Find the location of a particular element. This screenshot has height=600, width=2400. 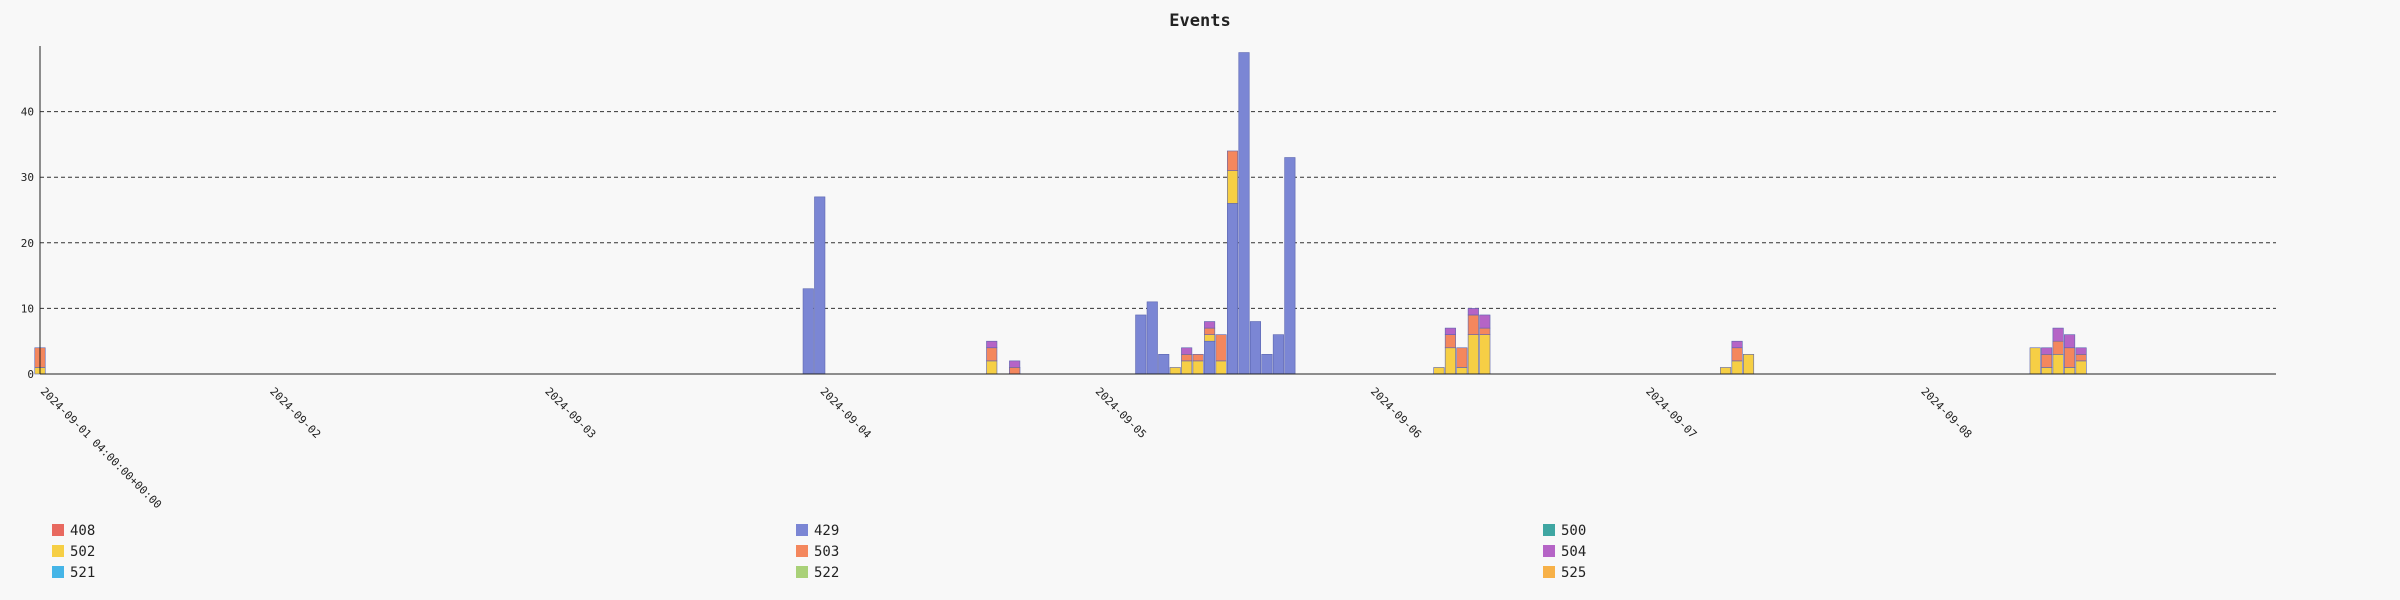

legend-item-429: 429 is located at coordinates (817, 531).